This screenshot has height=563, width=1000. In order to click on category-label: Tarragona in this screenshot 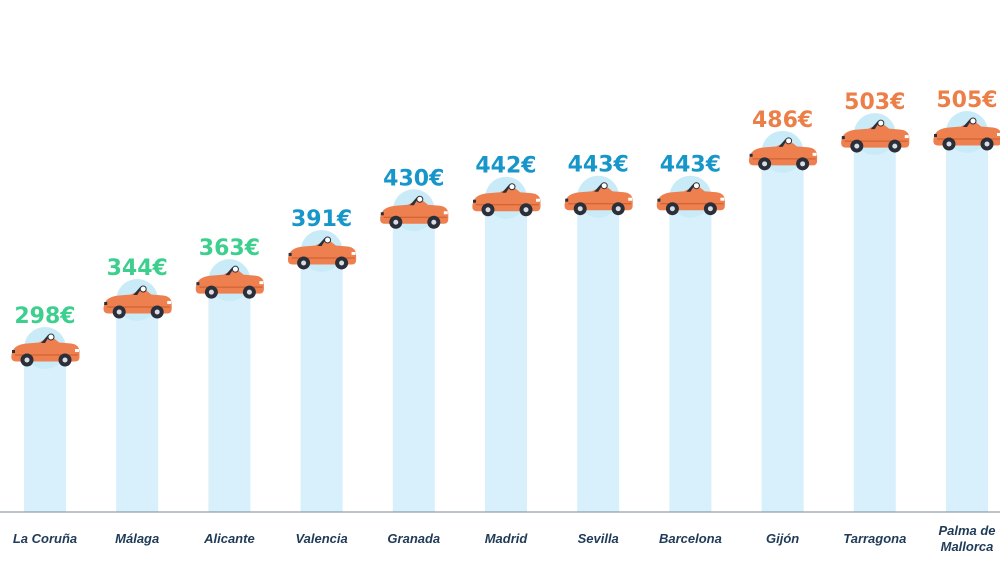, I will do `click(874, 538)`.